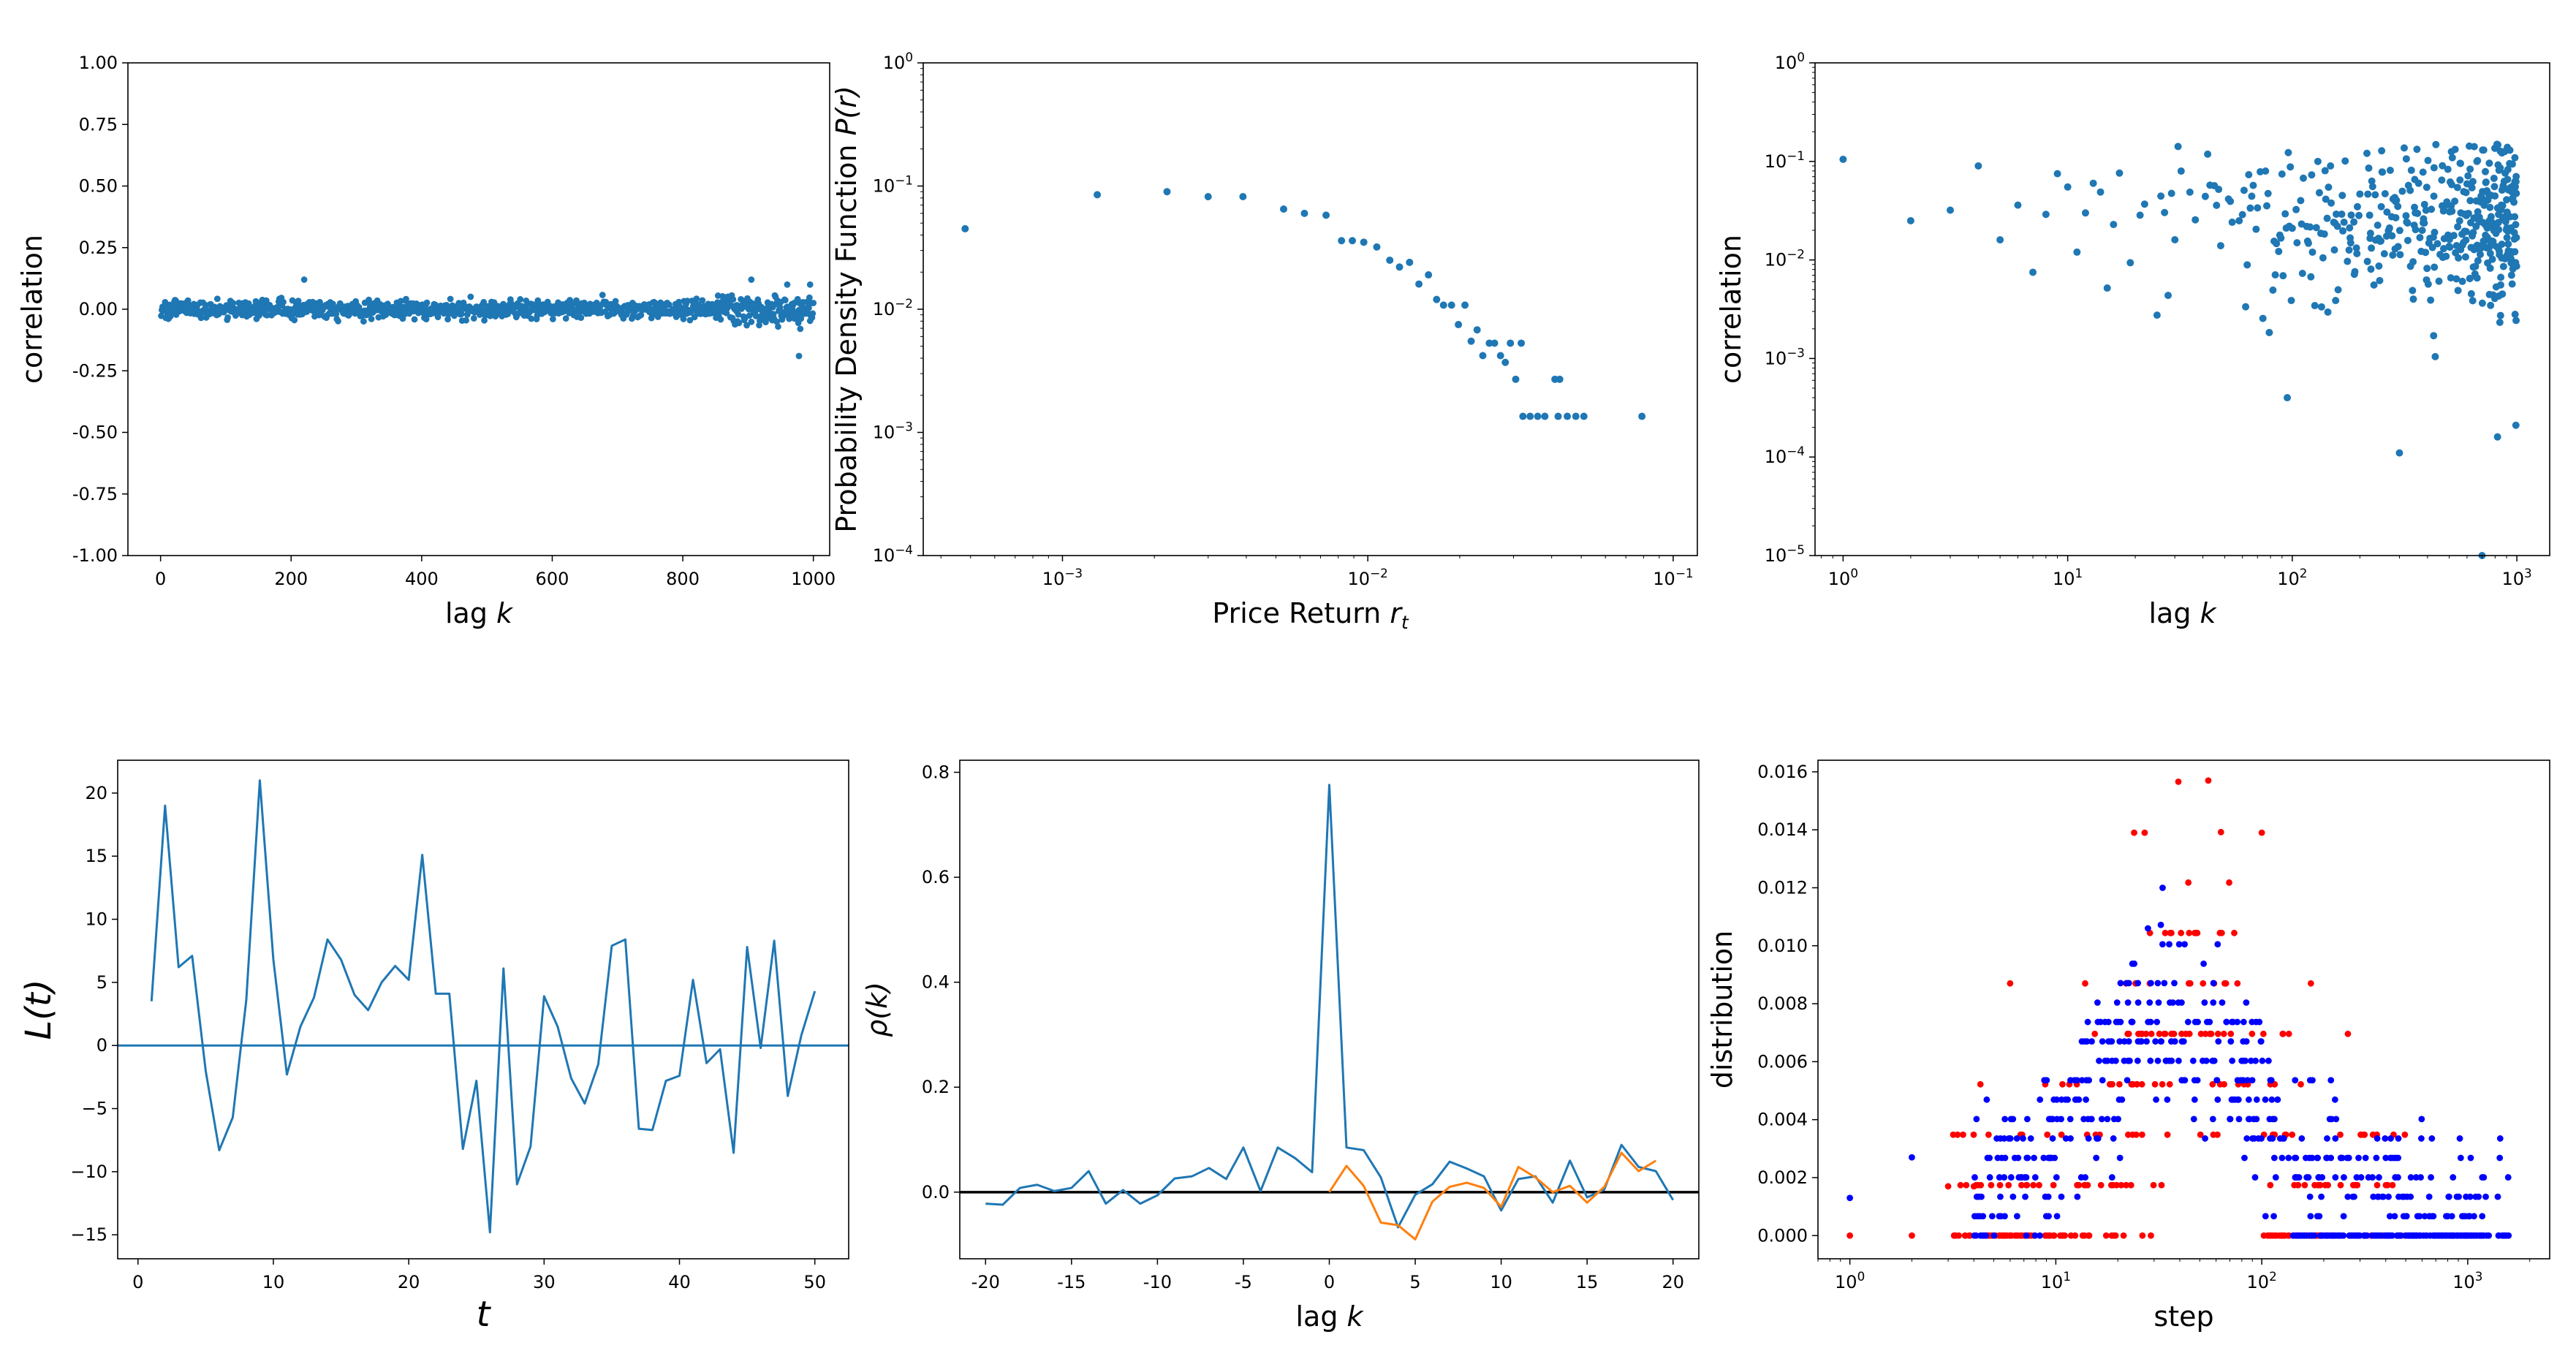 This screenshot has height=1356, width=2576. Describe the element at coordinates (898, 61) in the screenshot. I see `y-tick-label: 100` at that location.